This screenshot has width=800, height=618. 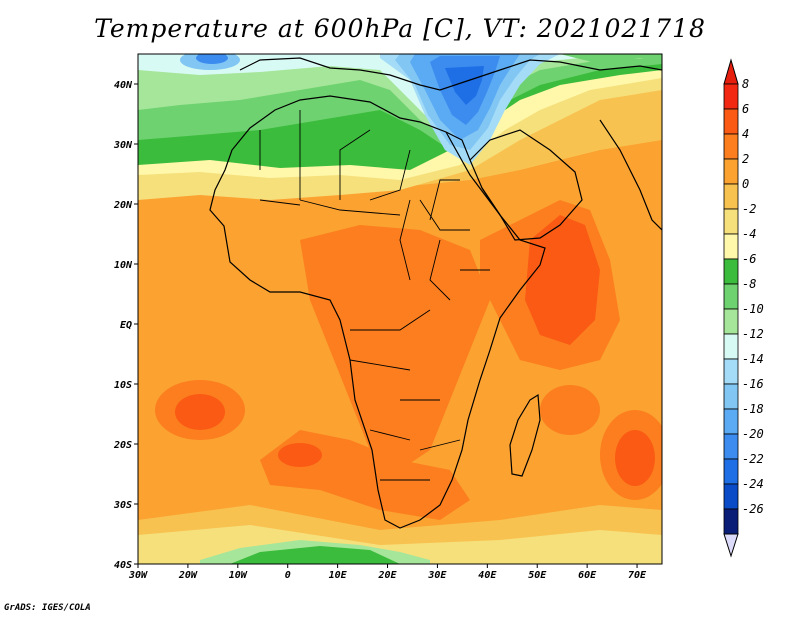 What do you see at coordinates (525, 435) in the screenshot?
I see `madagascar-coastline` at bounding box center [525, 435].